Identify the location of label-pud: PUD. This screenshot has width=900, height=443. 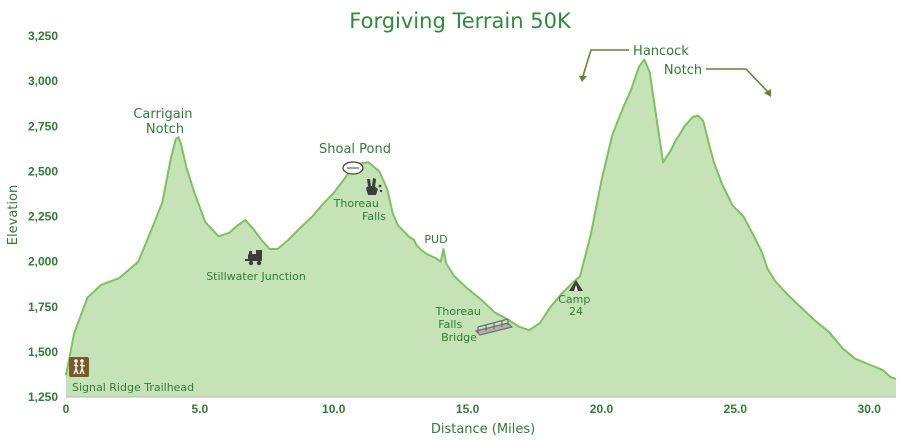
(435, 239).